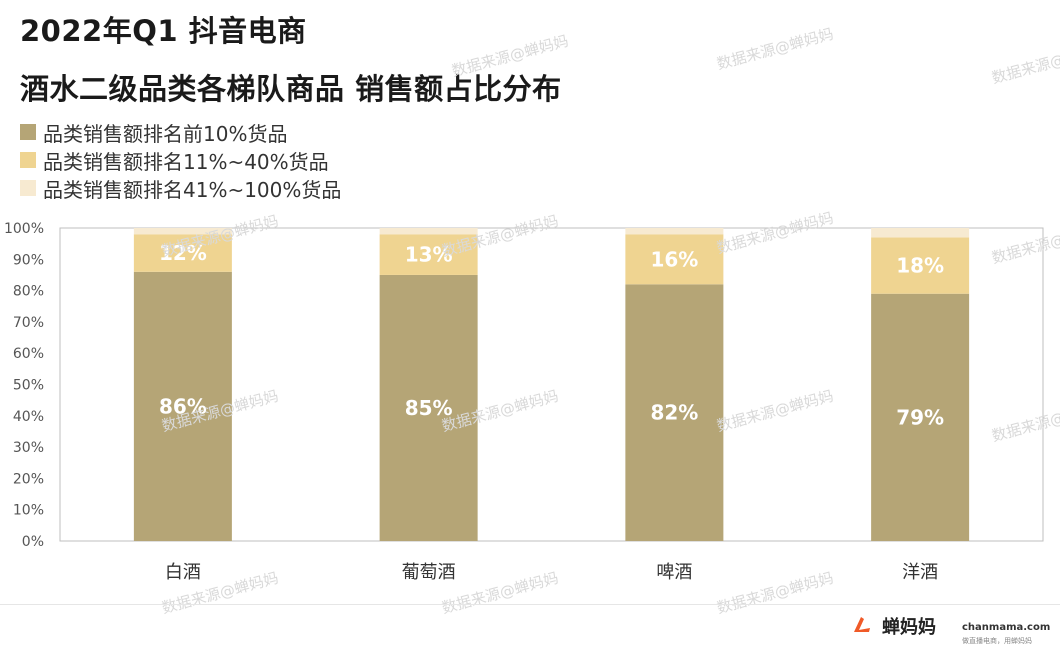 This screenshot has width=1060, height=654. I want to click on bar-data-label: 85%, so click(429, 408).